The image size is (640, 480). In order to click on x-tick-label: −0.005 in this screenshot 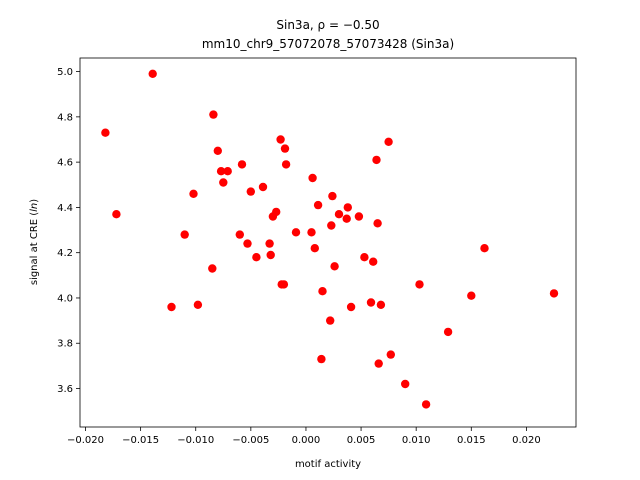, I will do `click(250, 440)`.